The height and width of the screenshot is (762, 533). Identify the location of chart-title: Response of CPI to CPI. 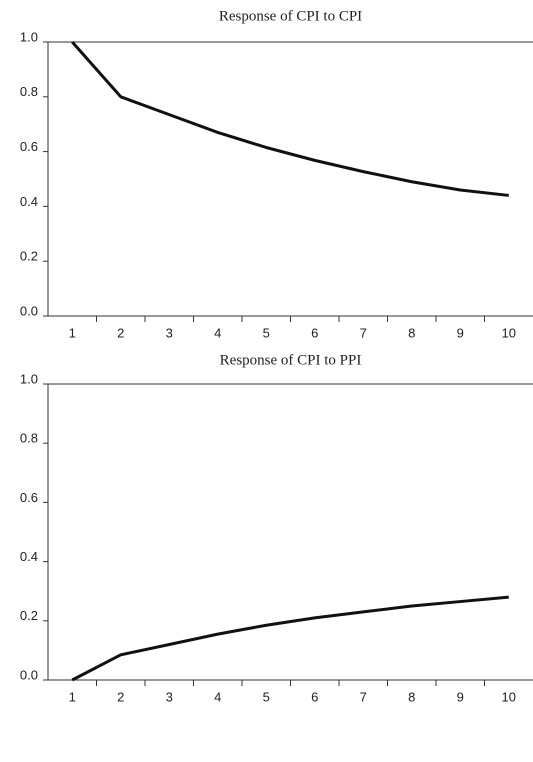
(290, 16).